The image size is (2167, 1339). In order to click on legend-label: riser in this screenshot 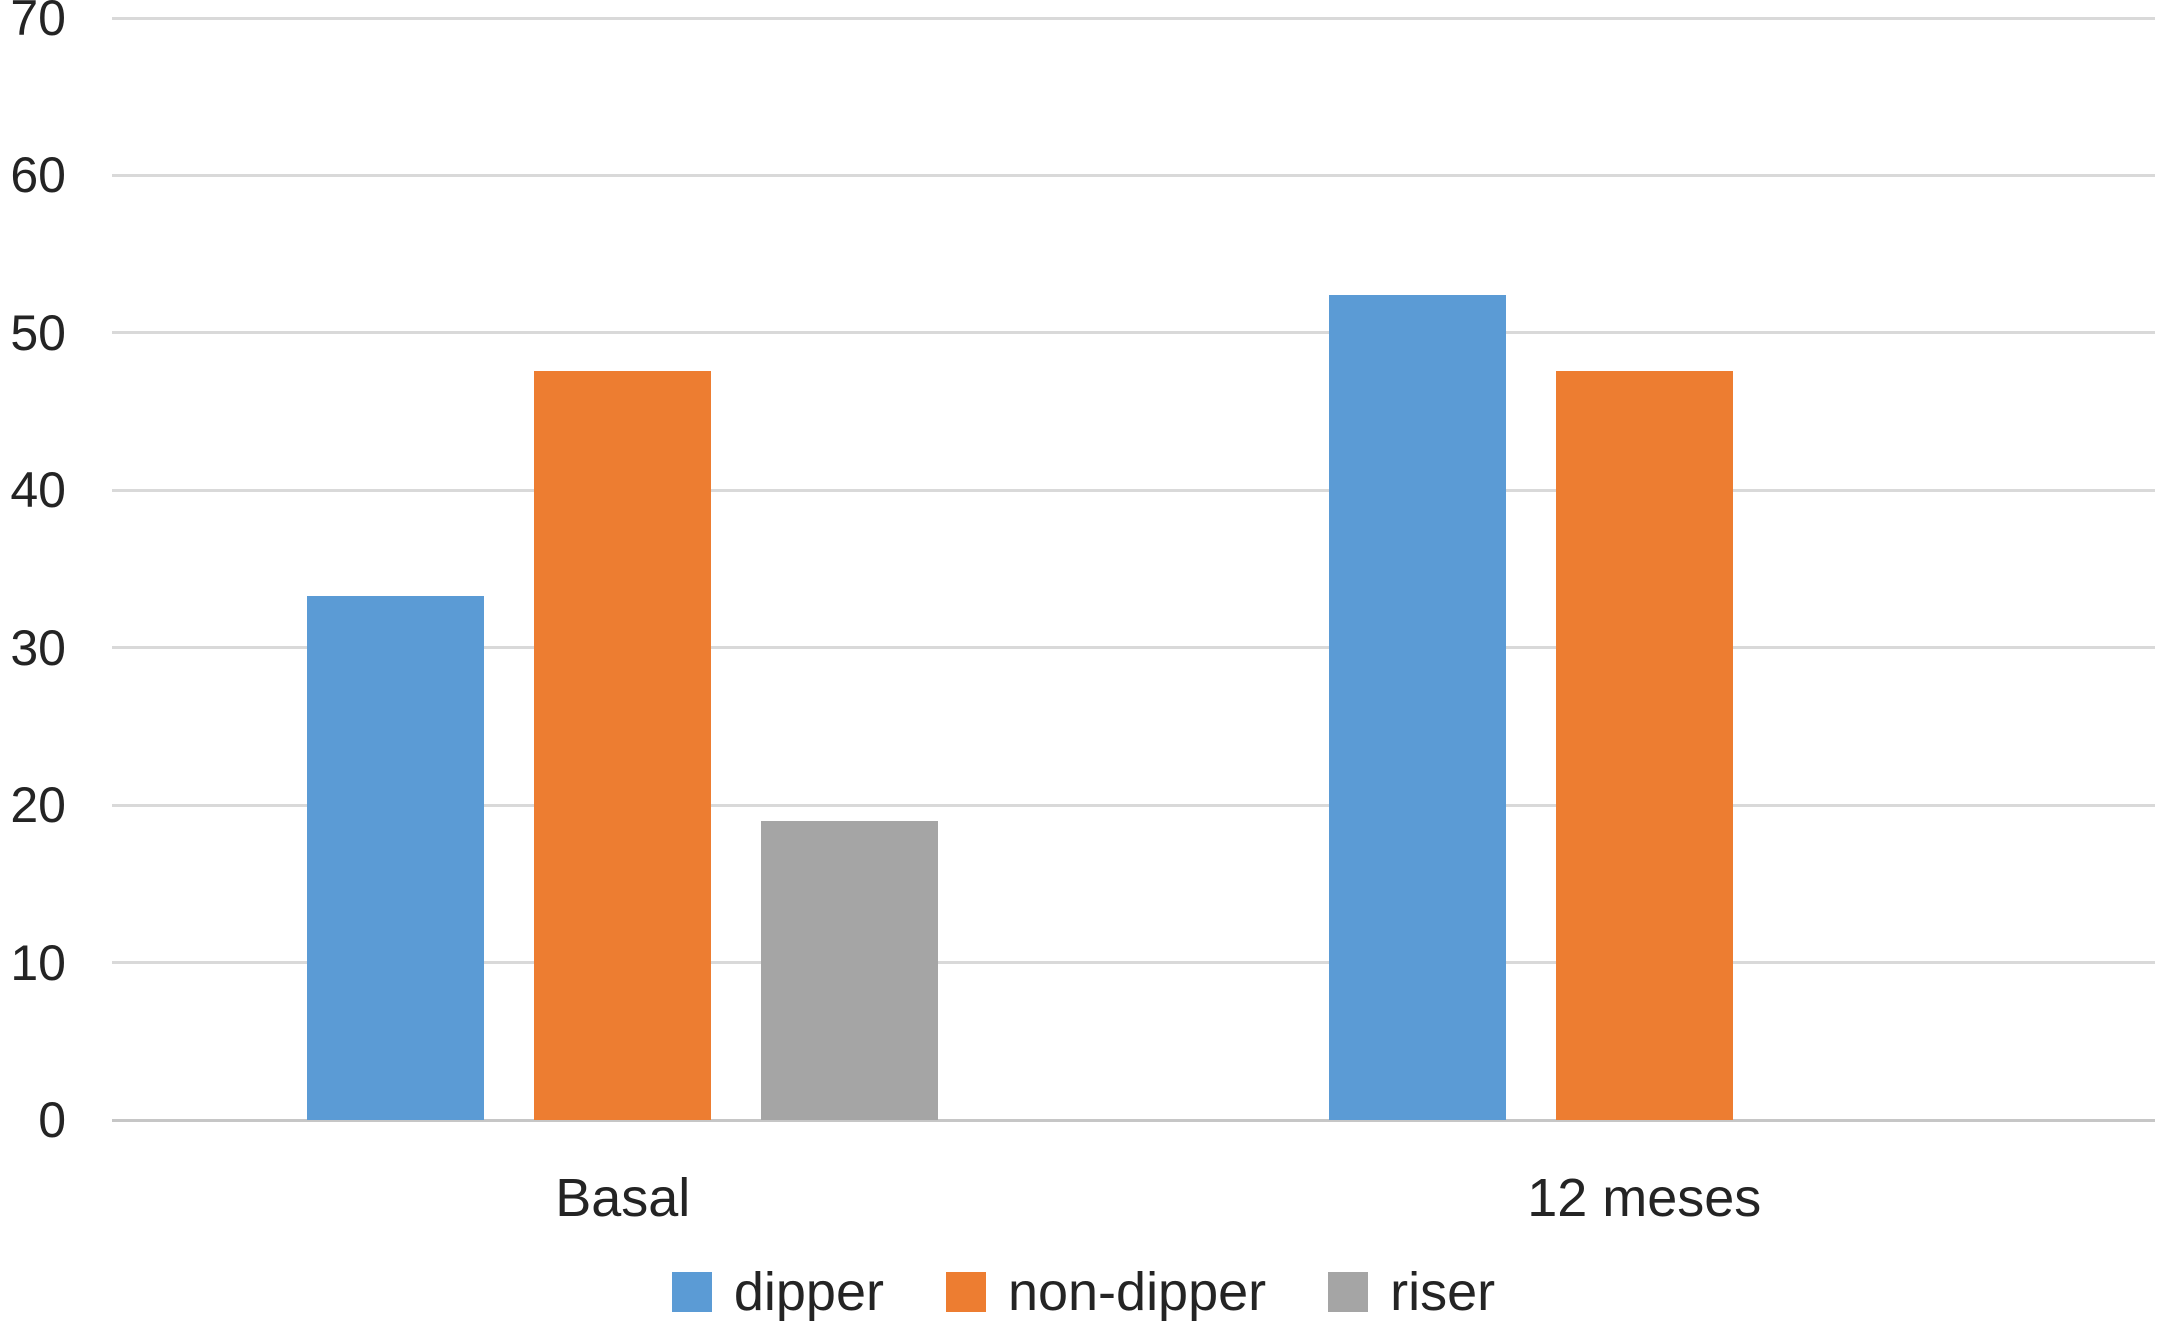, I will do `click(1443, 1292)`.